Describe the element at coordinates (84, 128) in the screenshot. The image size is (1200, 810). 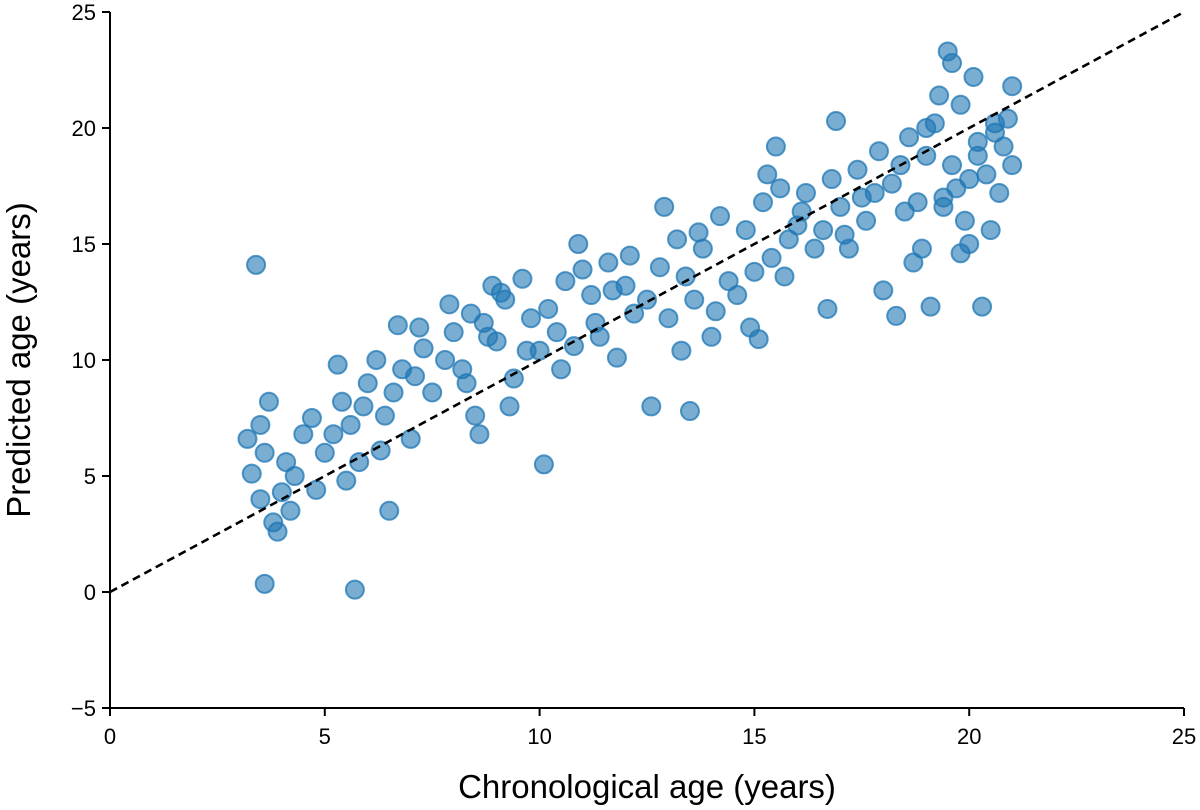
I see `y-tick-label: 20` at that location.